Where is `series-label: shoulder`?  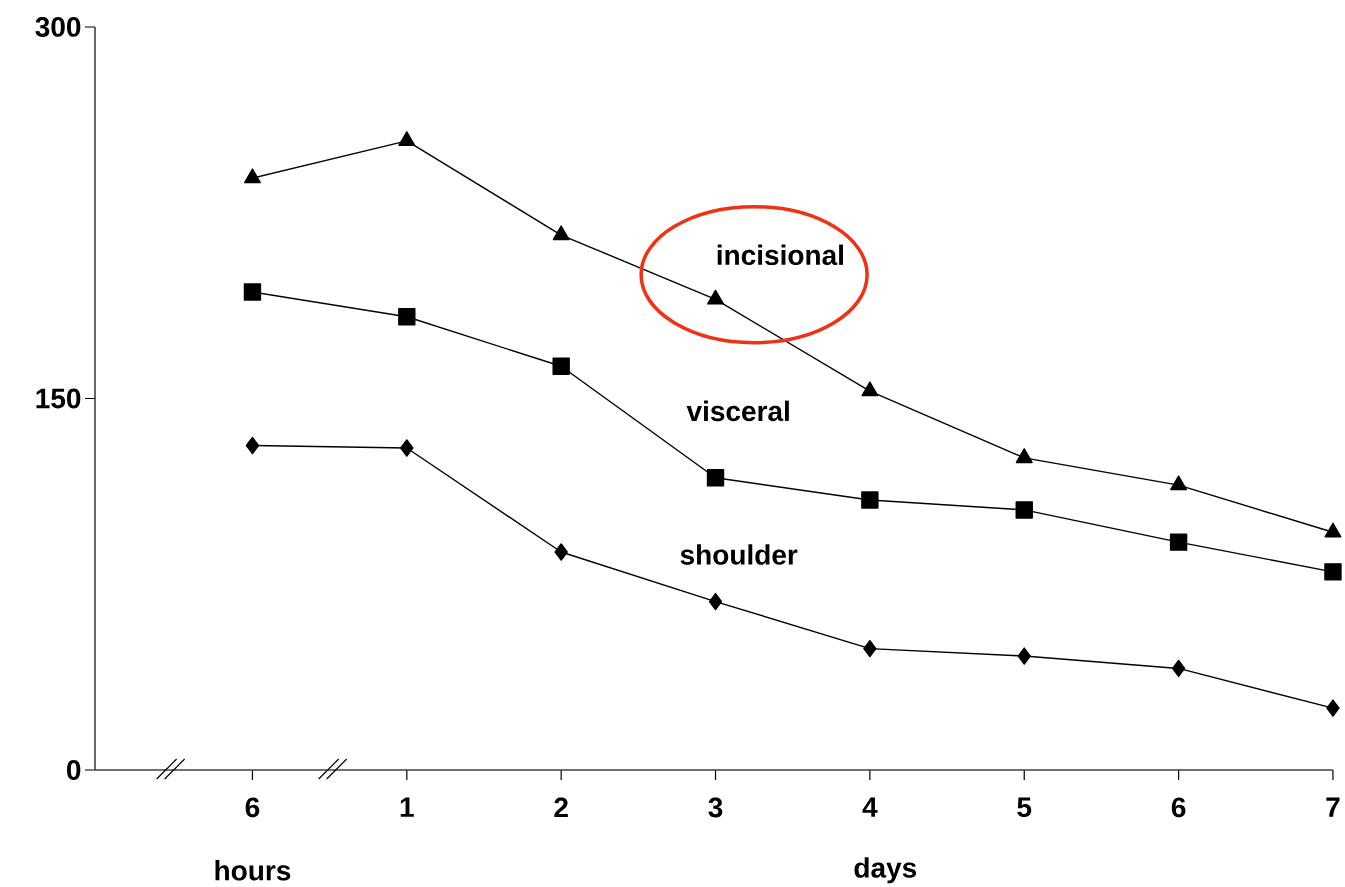
series-label: shoulder is located at coordinates (739, 554).